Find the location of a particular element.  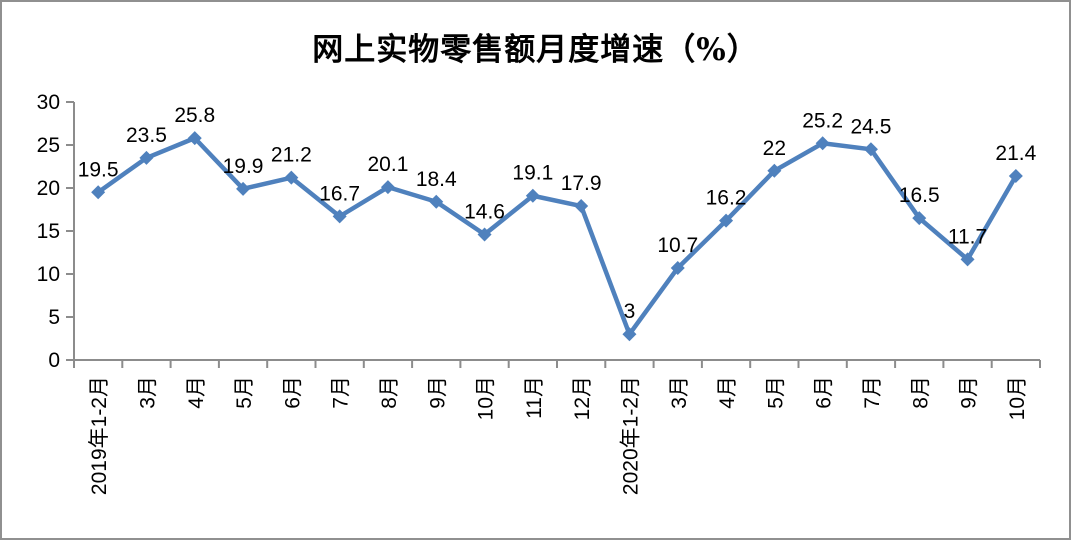

y-tick-label: 25 is located at coordinates (48, 145).